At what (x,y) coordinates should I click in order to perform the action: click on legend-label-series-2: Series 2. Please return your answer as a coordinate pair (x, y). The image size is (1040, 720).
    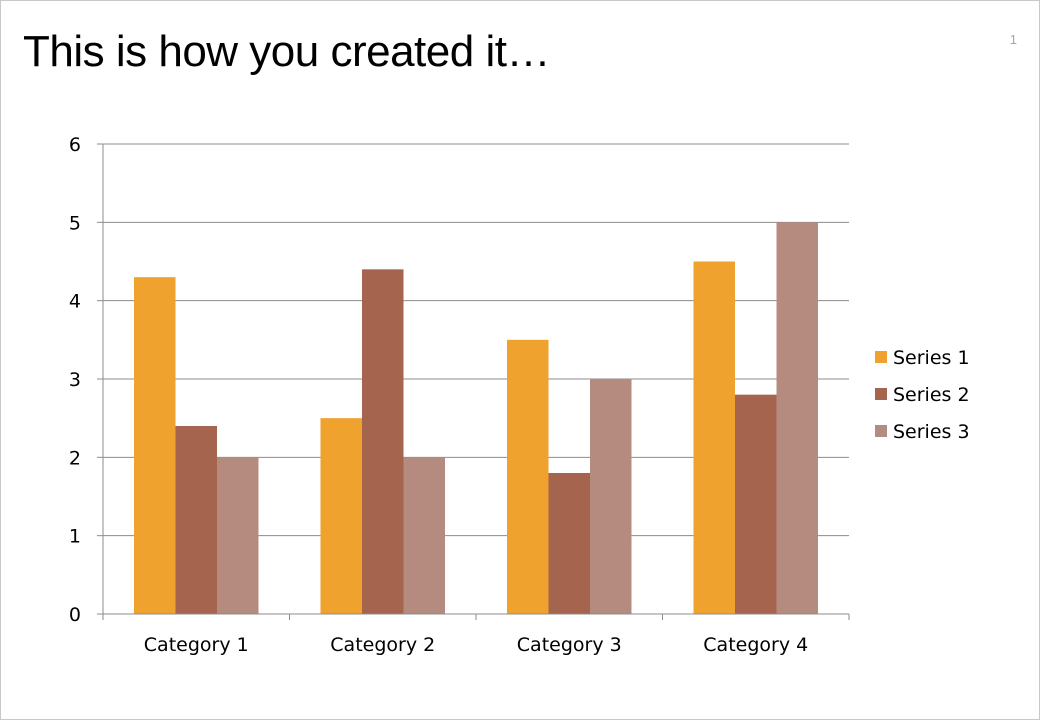
    Looking at the image, I should click on (931, 395).